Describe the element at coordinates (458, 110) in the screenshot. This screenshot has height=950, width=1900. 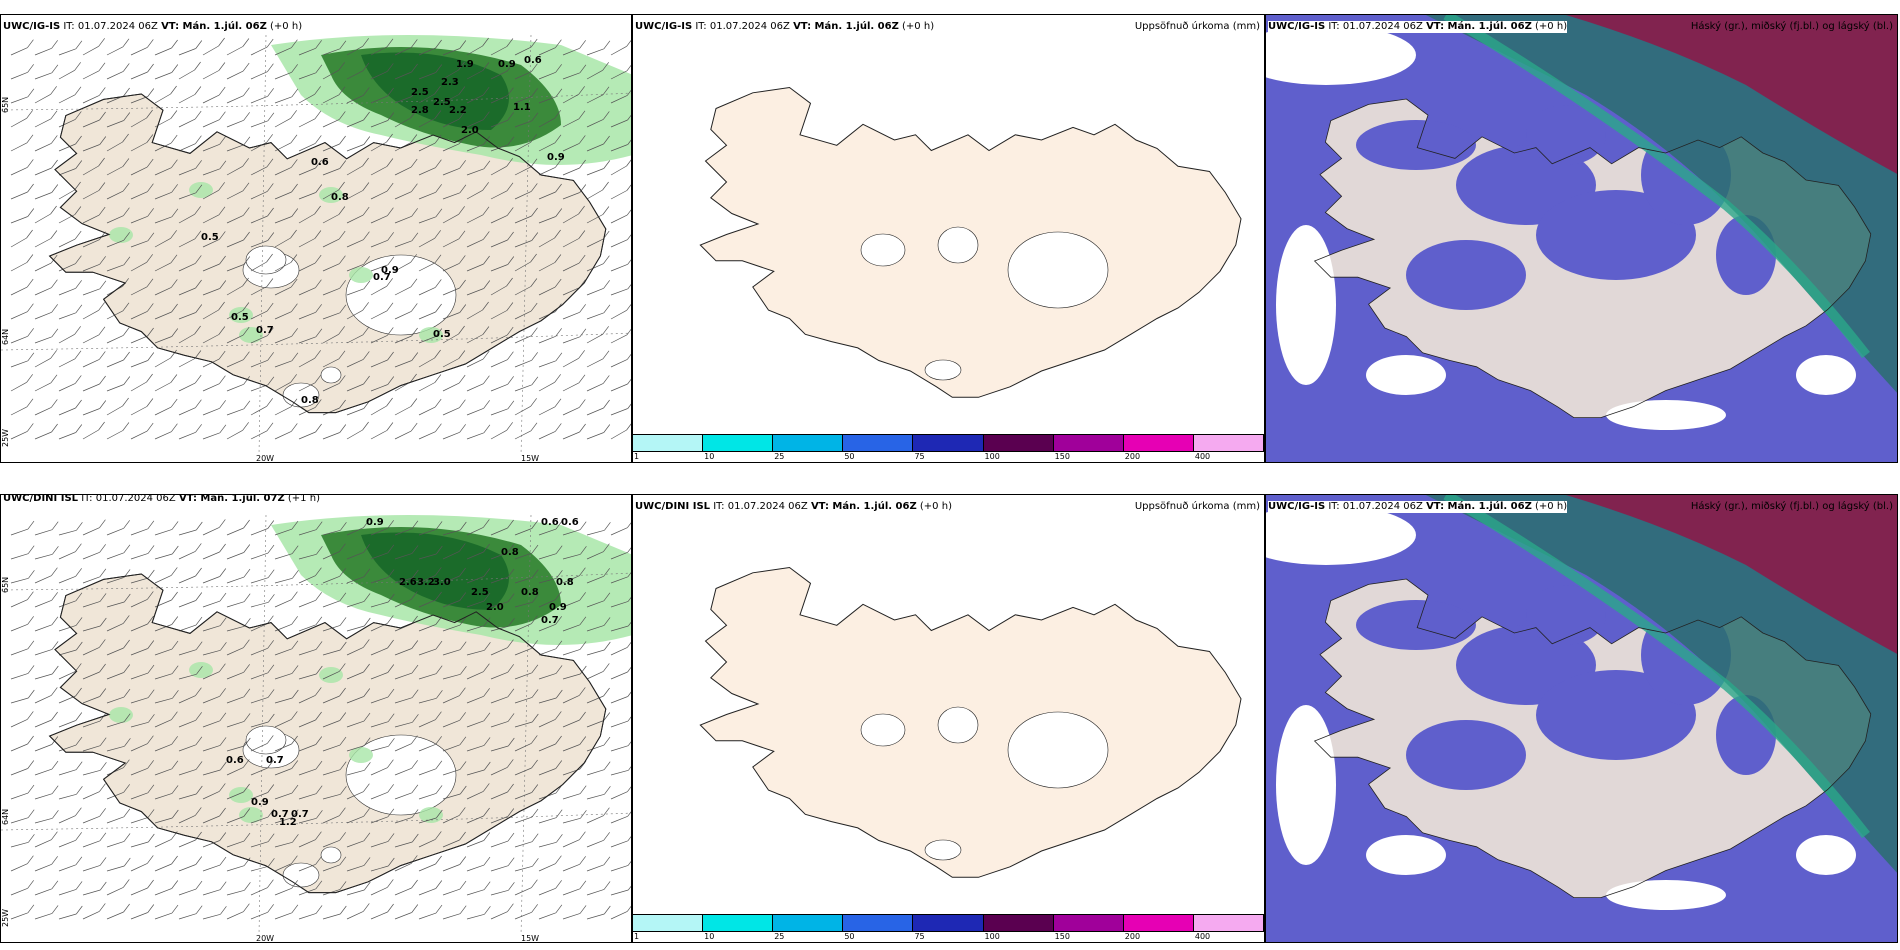
I see `precip-value-label: 2.2` at that location.